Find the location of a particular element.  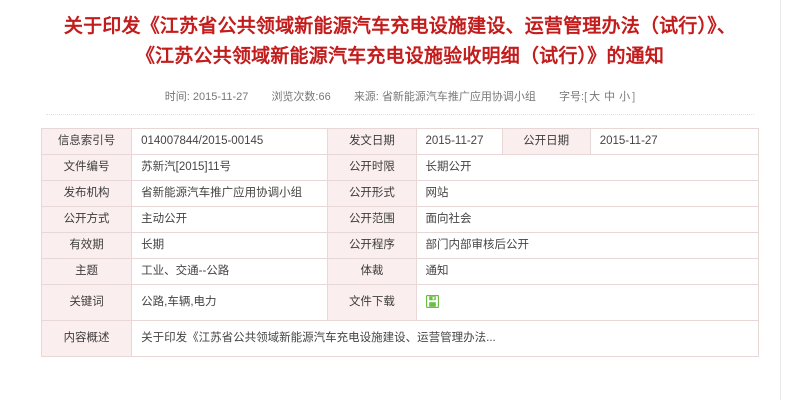

row-label-public-procedure: 公开程序 is located at coordinates (372, 246).